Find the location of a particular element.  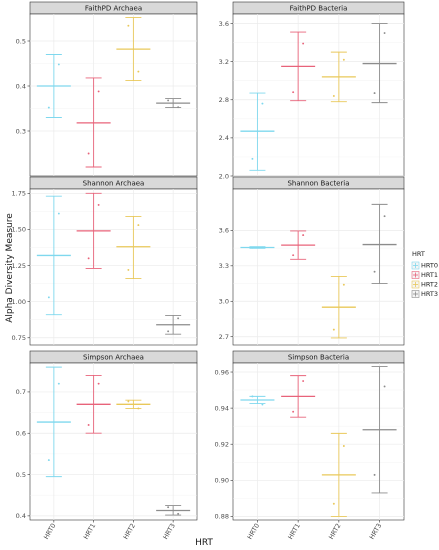

y-tick-label: 3.0 is located at coordinates (224, 302).